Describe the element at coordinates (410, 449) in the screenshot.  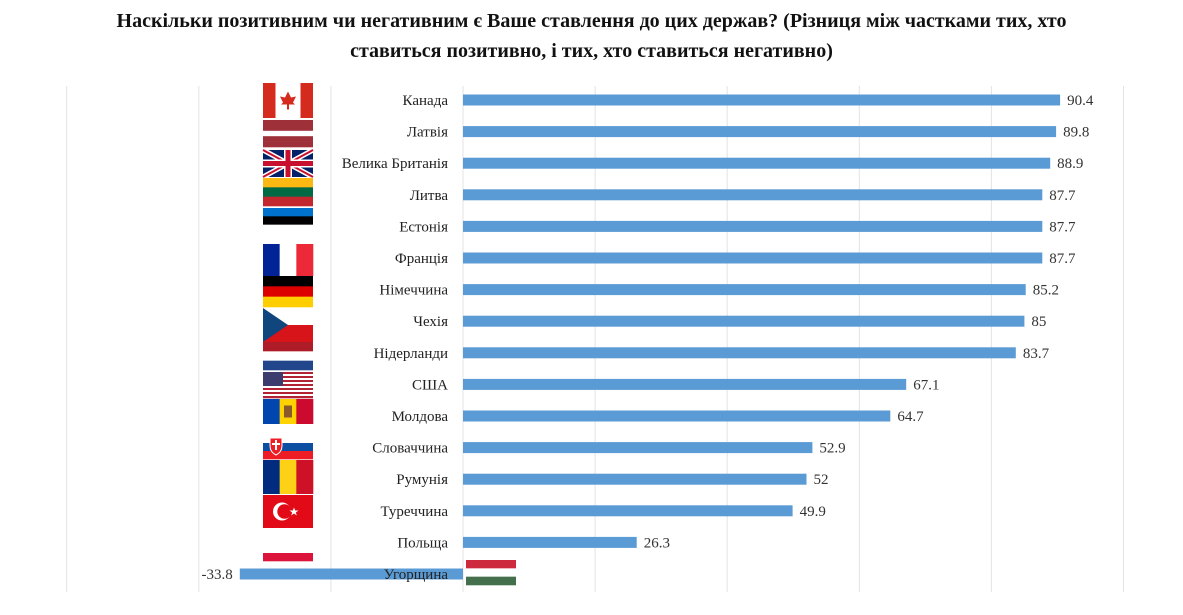
I see `category-label: Словаччина` at that location.